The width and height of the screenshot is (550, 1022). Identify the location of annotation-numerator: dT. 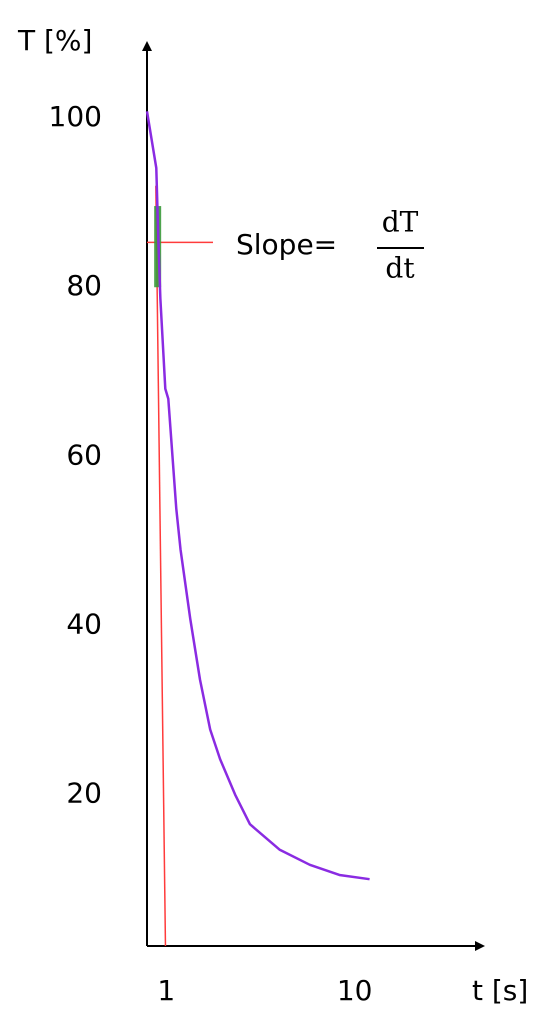
(400, 222).